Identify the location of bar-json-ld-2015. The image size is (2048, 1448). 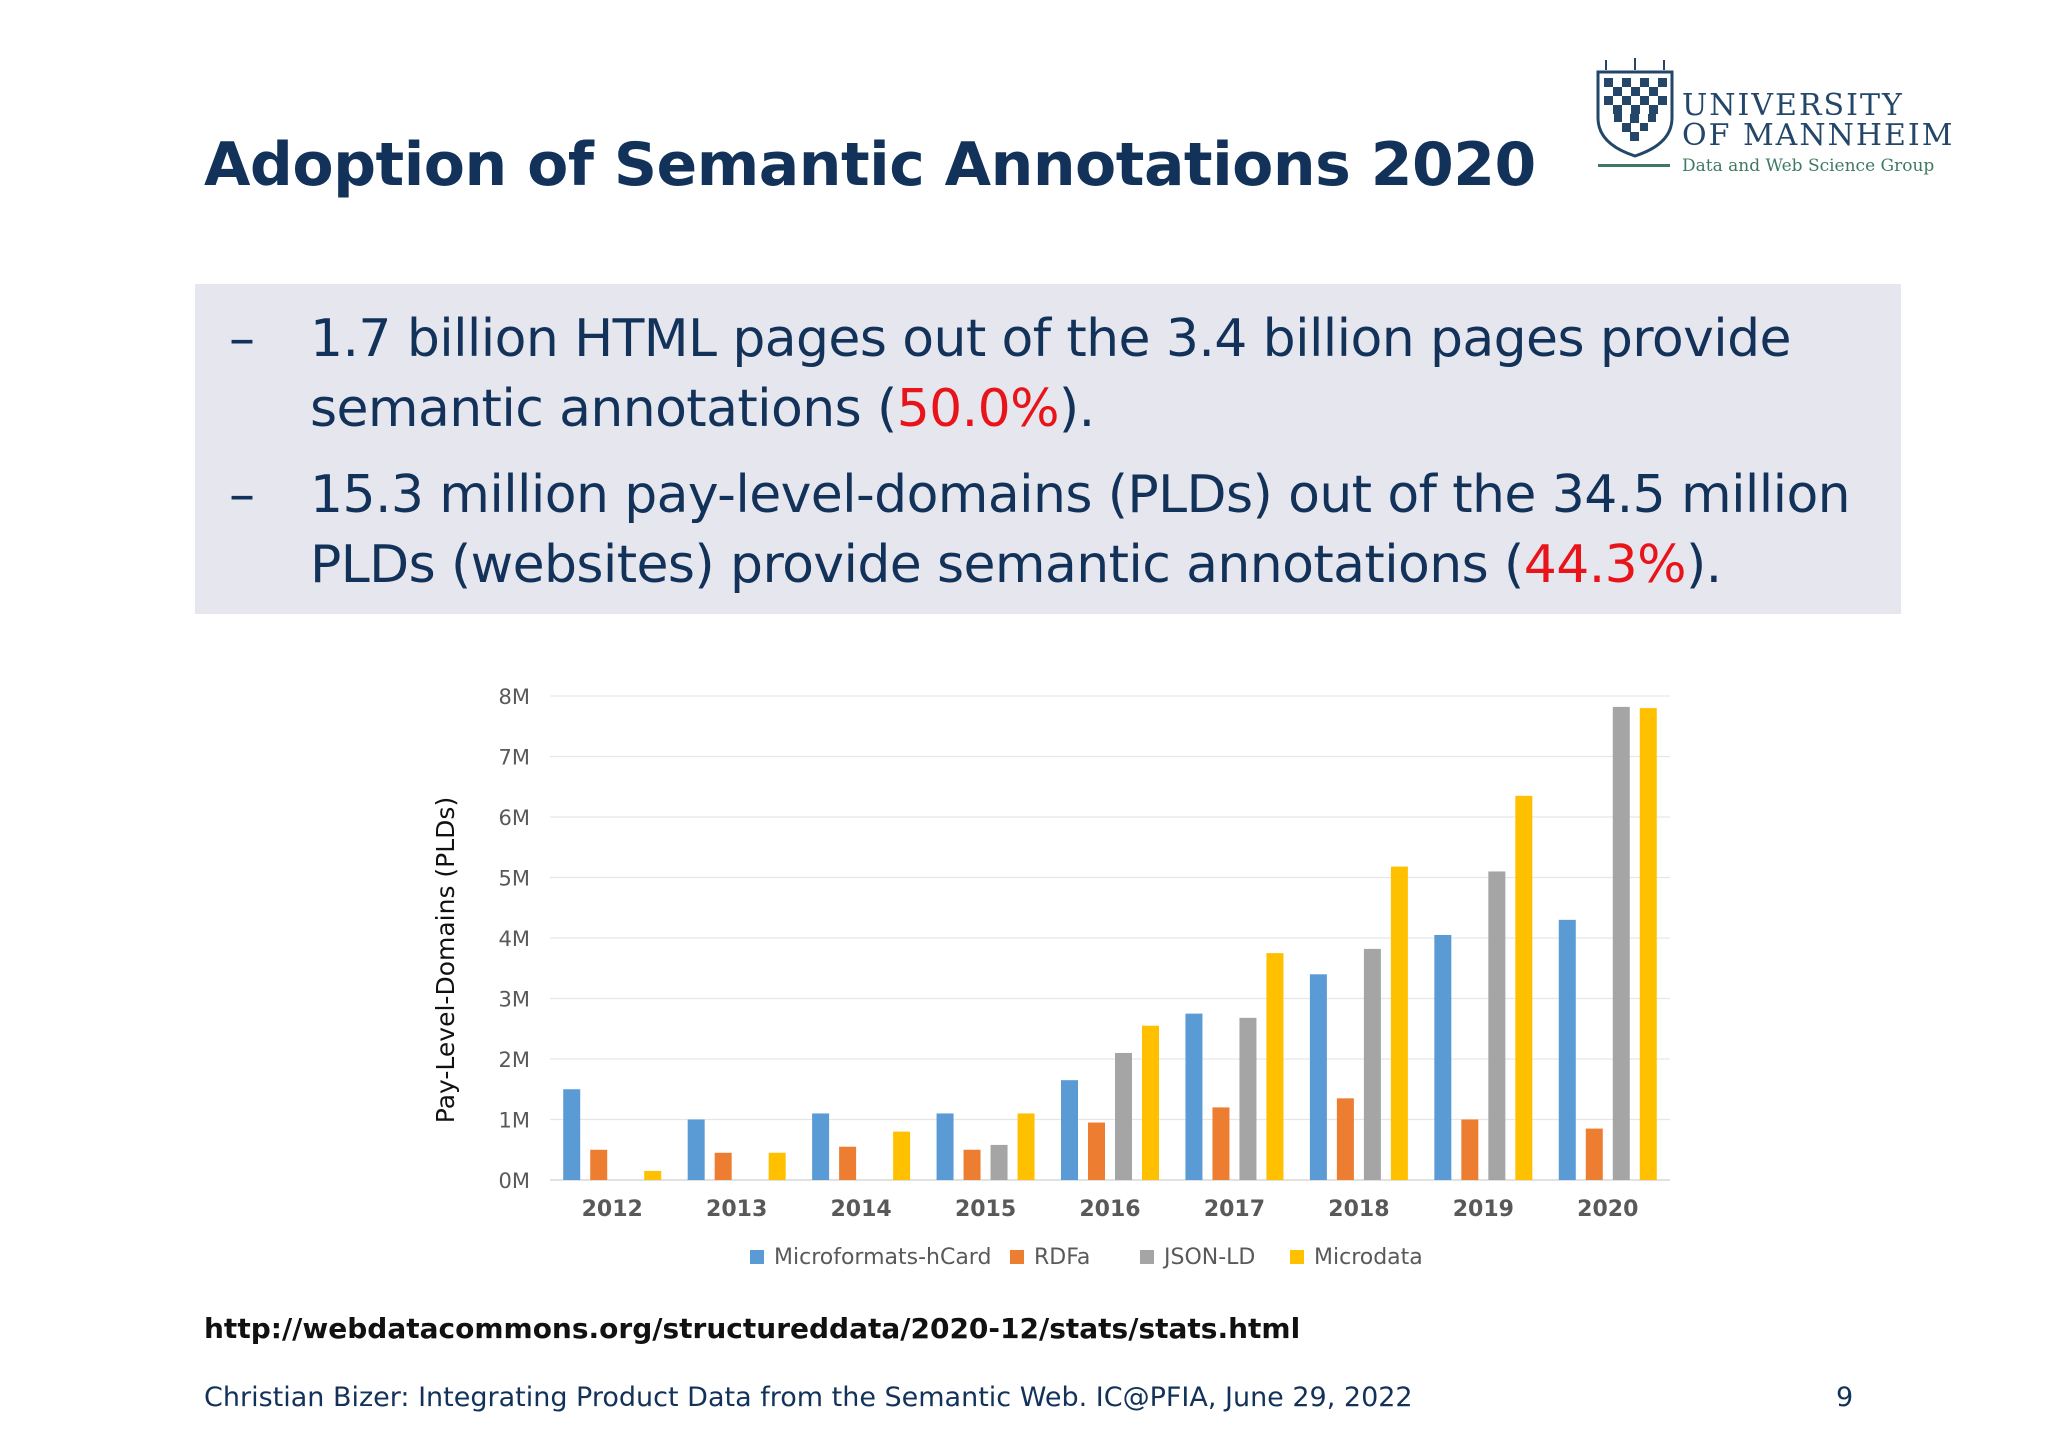
(999, 1162).